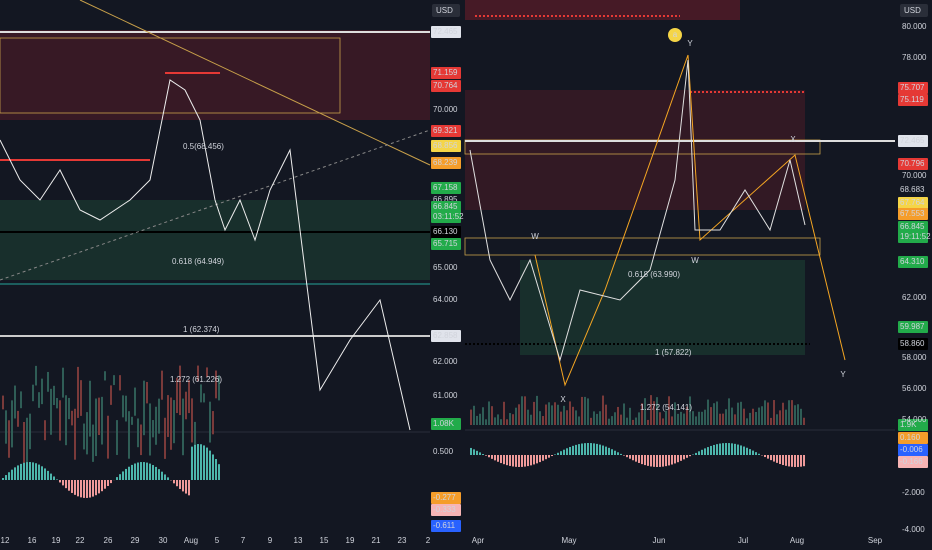 The image size is (932, 550). Describe the element at coordinates (445, 31) in the screenshot. I see `price-tag: 72.465` at that location.